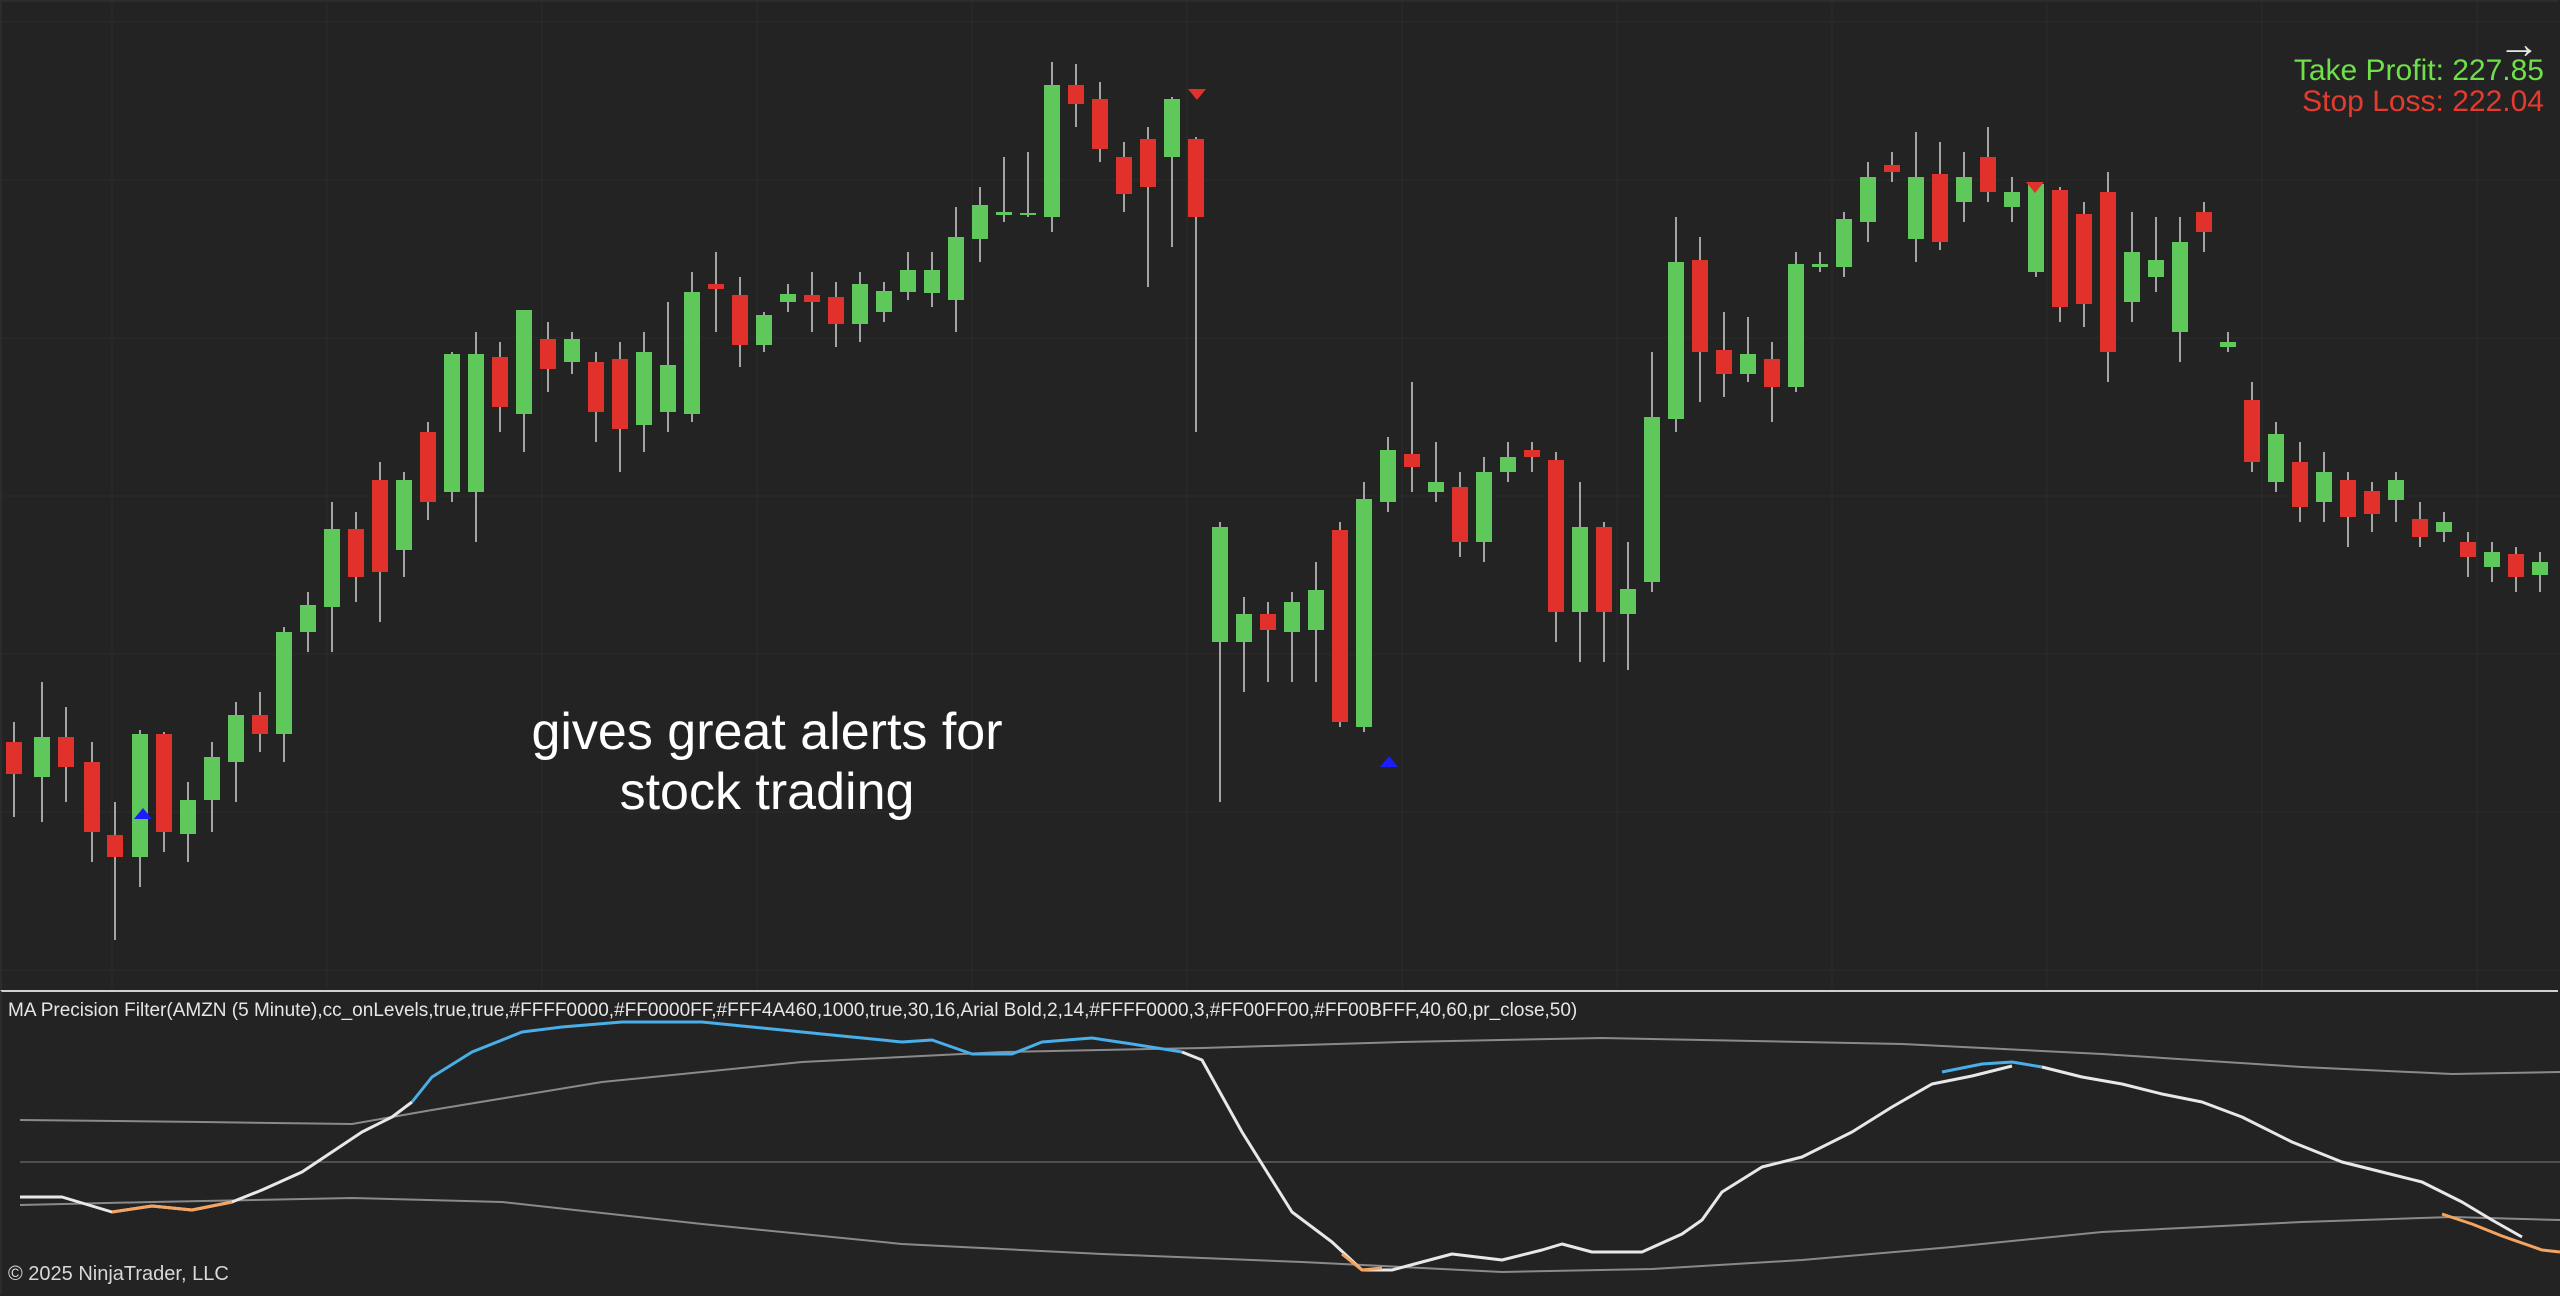 The width and height of the screenshot is (2560, 1296). What do you see at coordinates (2035, 187) in the screenshot?
I see `sell-signal-marker` at bounding box center [2035, 187].